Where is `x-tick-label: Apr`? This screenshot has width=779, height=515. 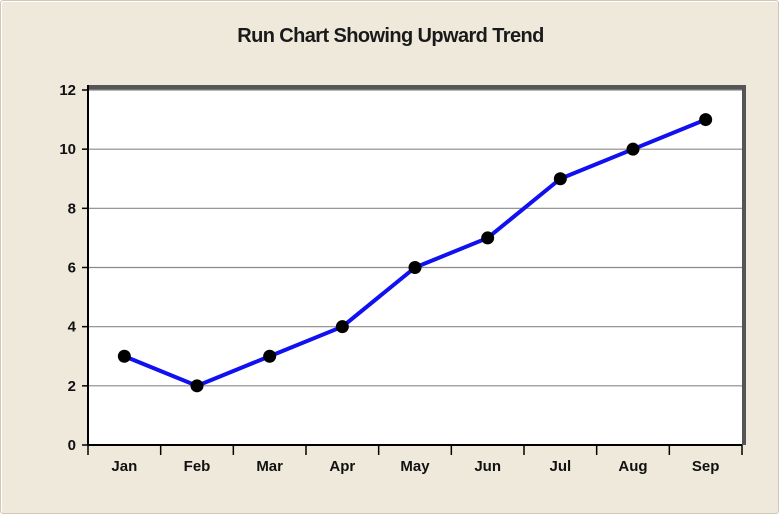 x-tick-label: Apr is located at coordinates (342, 466).